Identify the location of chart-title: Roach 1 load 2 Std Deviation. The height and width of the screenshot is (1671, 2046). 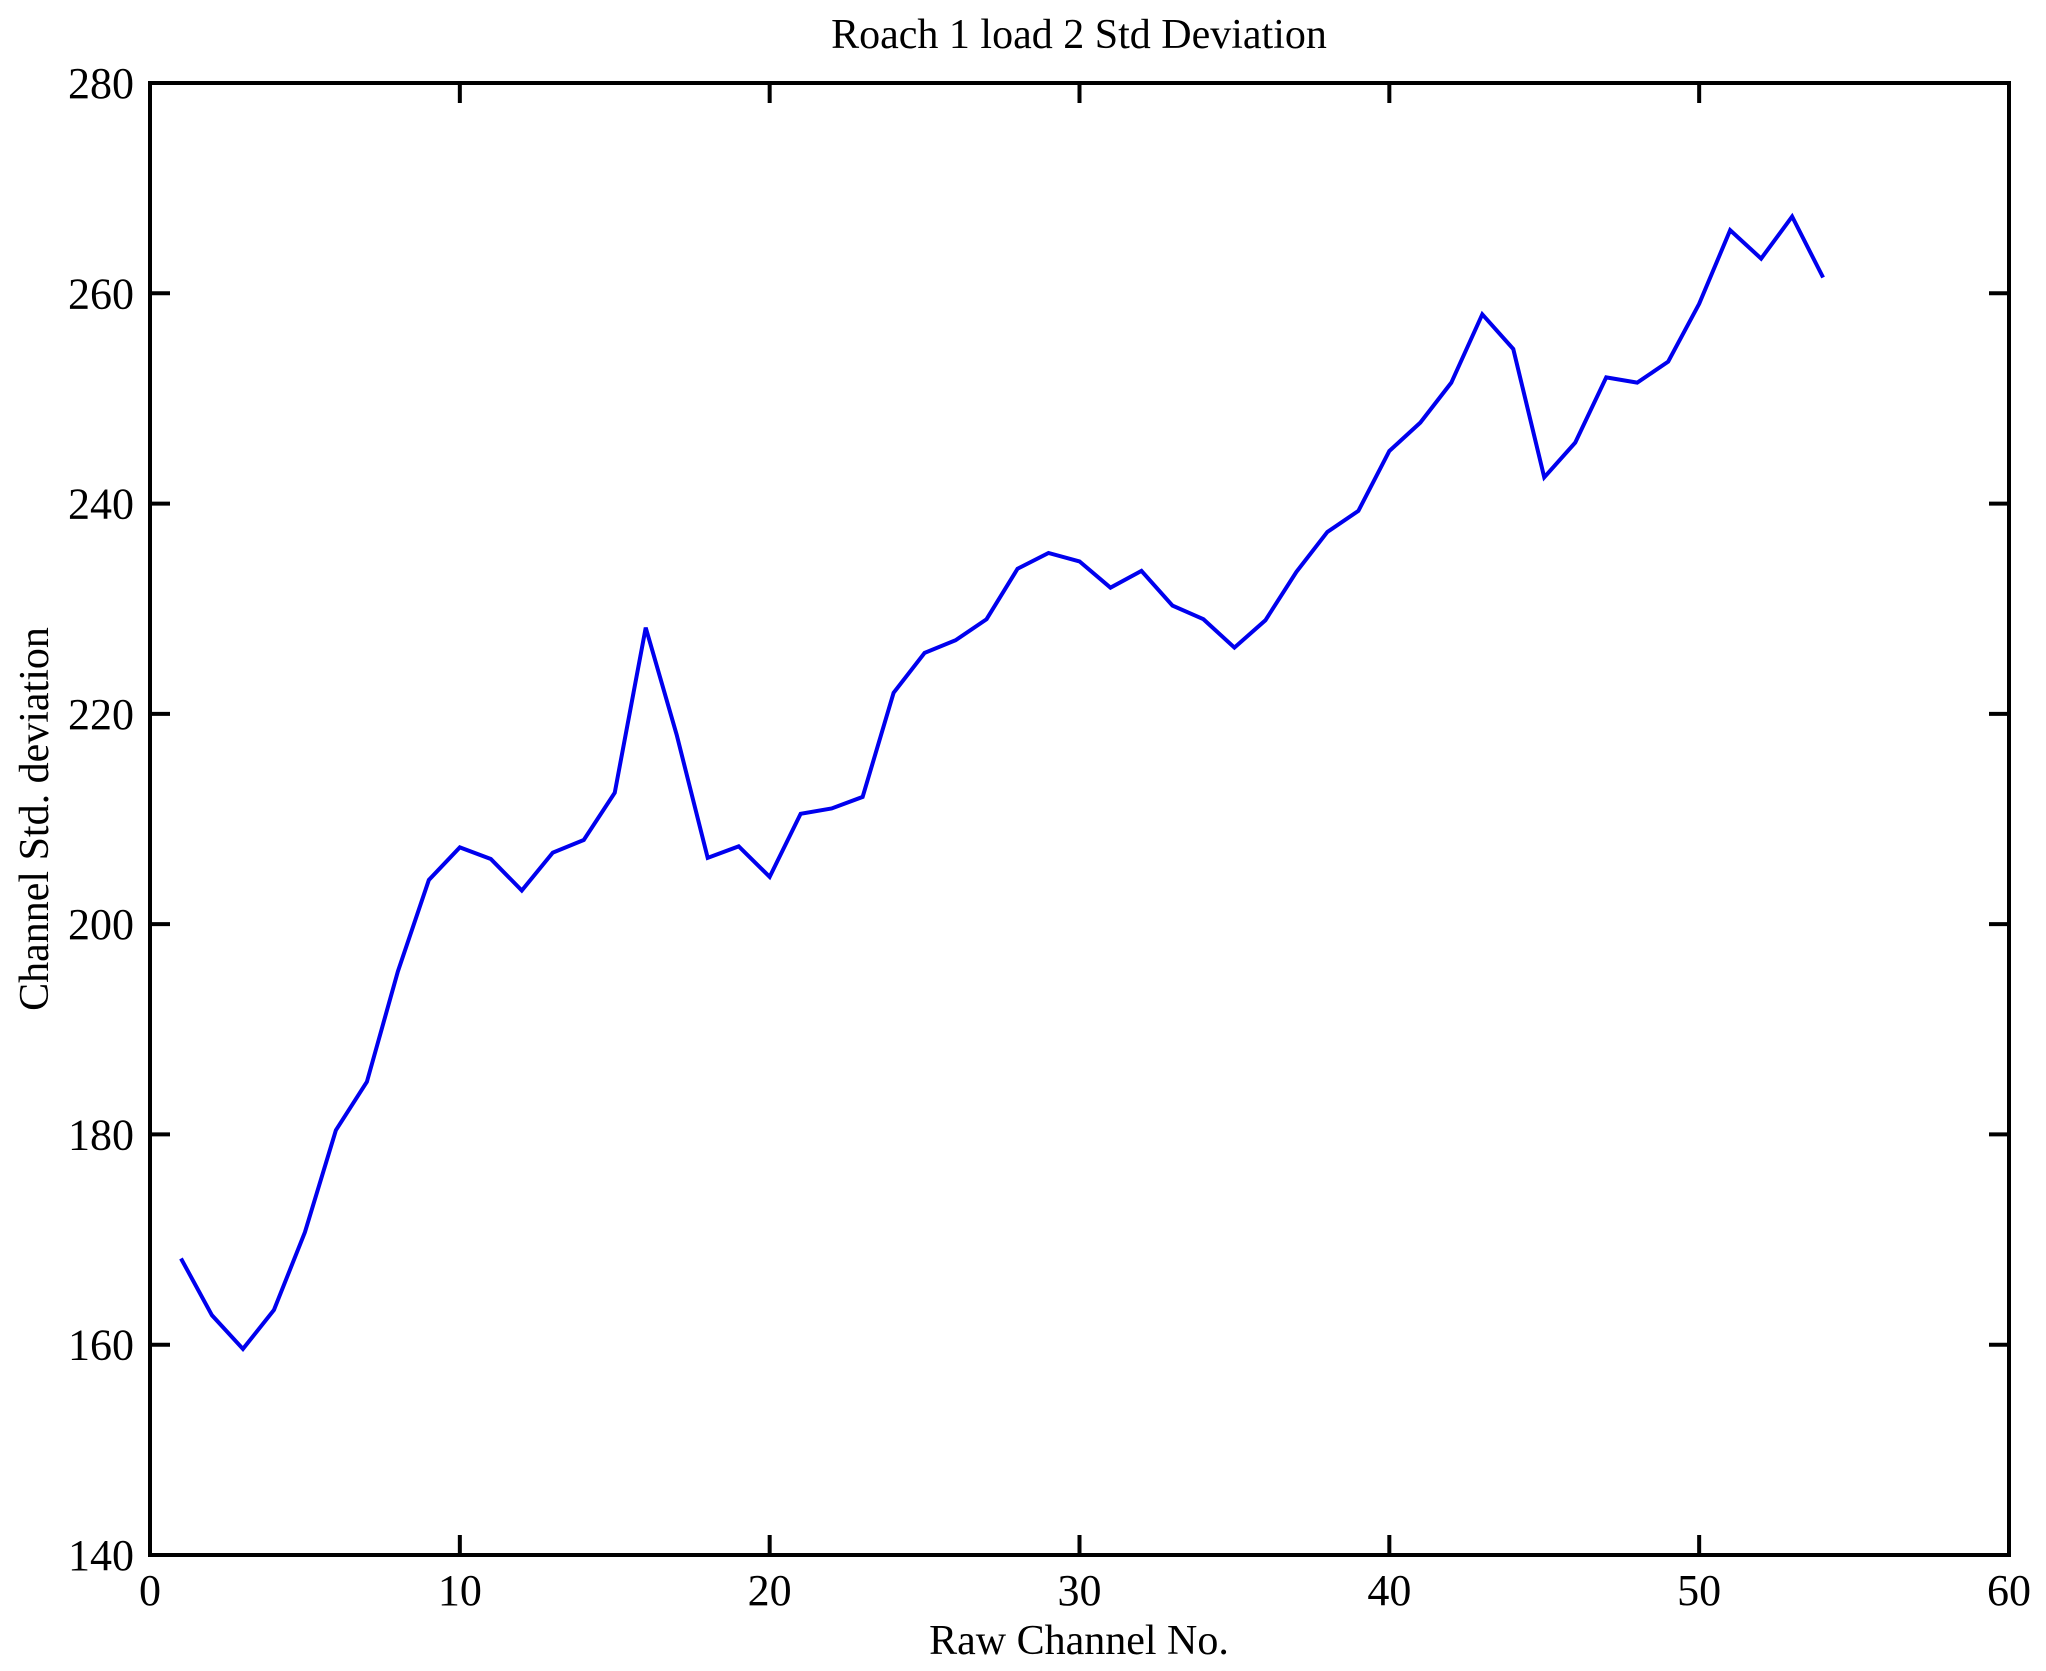
(1079, 35).